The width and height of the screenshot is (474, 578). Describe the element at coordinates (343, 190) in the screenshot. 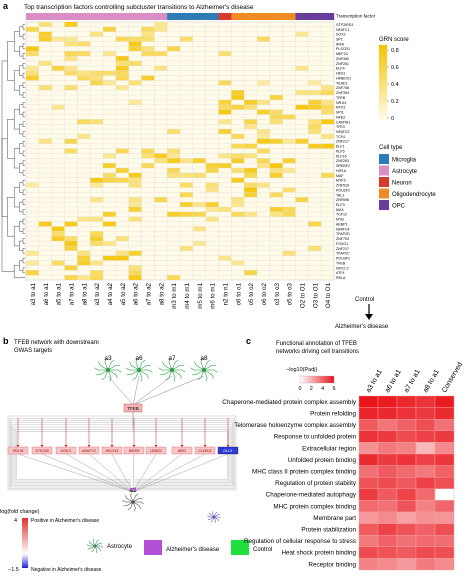

I see `tf-label: POU2F2` at that location.